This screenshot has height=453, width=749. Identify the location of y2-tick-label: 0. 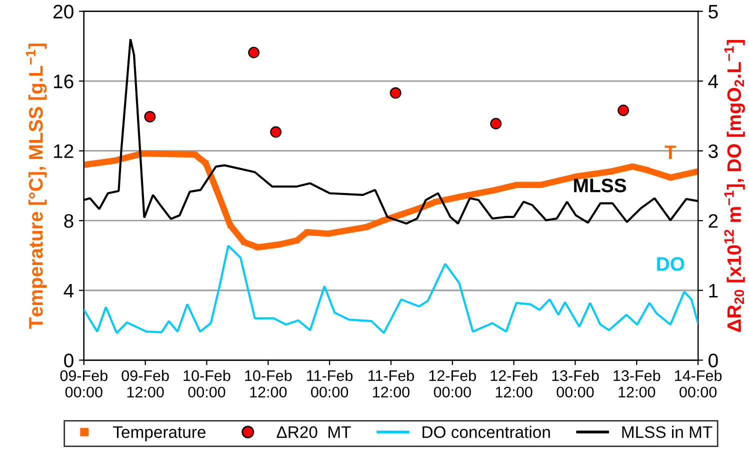
(713, 361).